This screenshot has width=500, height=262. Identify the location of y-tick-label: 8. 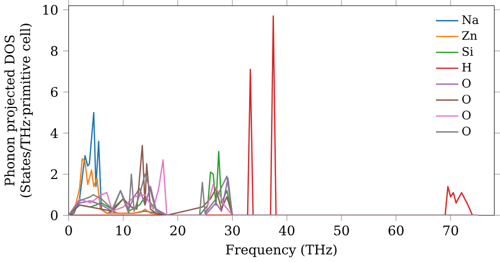
(54, 51).